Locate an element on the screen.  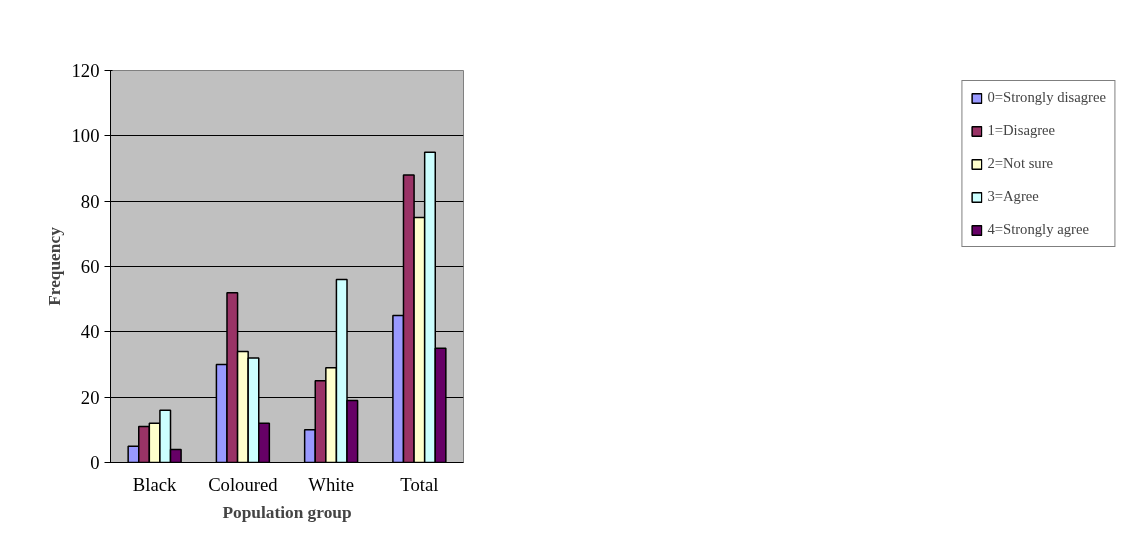
y-tick-label: 40 is located at coordinates (90, 332).